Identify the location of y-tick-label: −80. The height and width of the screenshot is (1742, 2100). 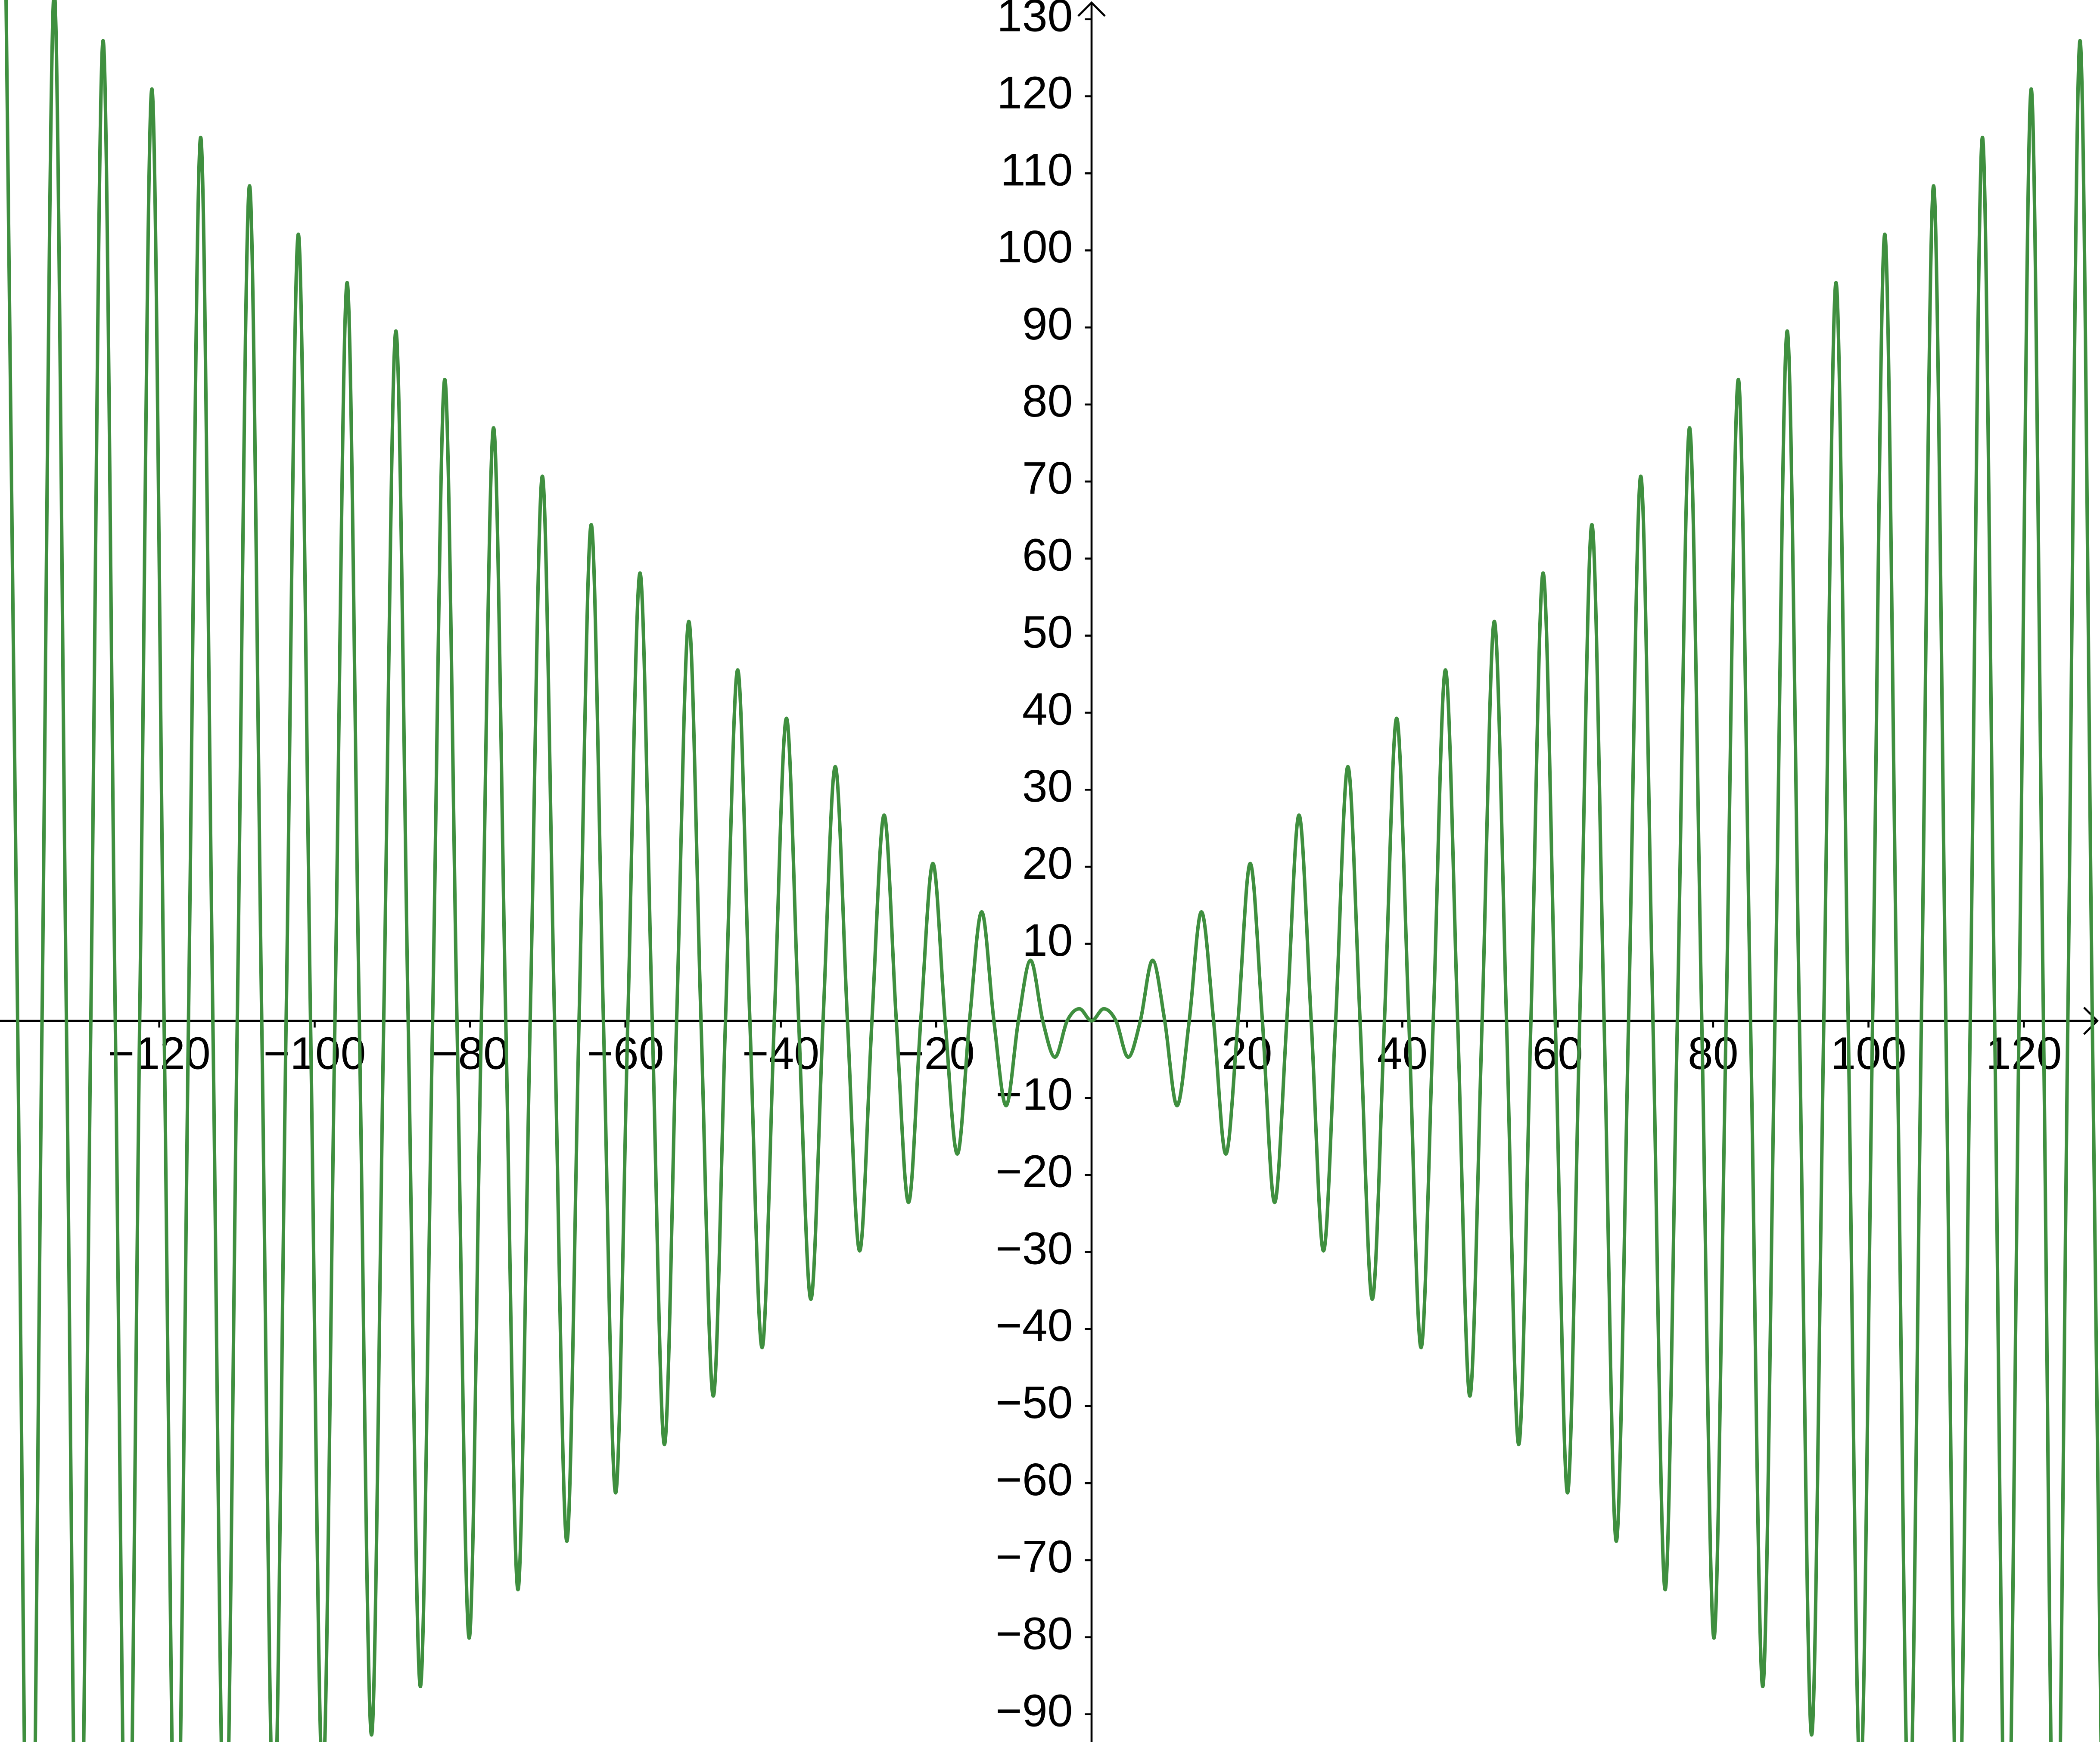
(1035, 1633).